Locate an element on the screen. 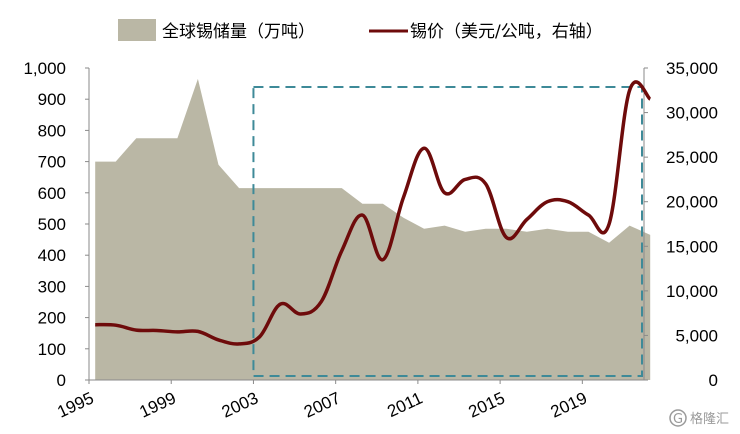  watermark-logo-icon is located at coordinates (678, 418).